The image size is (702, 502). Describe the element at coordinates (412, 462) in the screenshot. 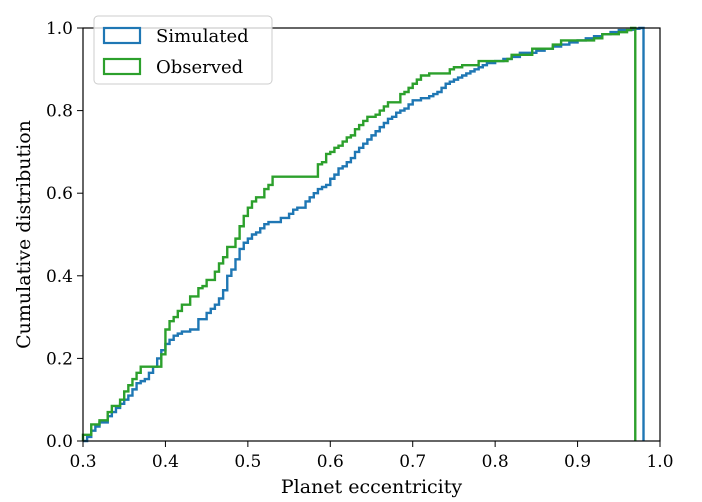

I see `x-tick-label: 0.7` at that location.